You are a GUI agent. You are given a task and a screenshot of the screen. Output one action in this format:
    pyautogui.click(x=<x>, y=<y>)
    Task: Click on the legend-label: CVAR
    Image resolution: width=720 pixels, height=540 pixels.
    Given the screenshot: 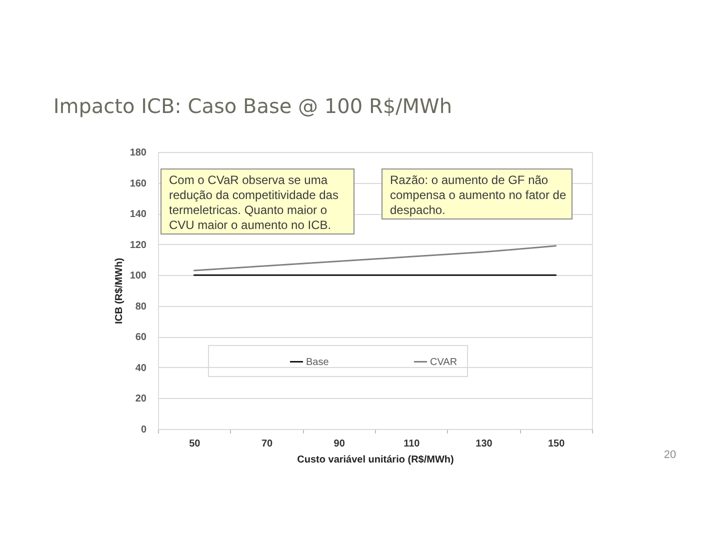 What is the action you would take?
    pyautogui.click(x=444, y=362)
    